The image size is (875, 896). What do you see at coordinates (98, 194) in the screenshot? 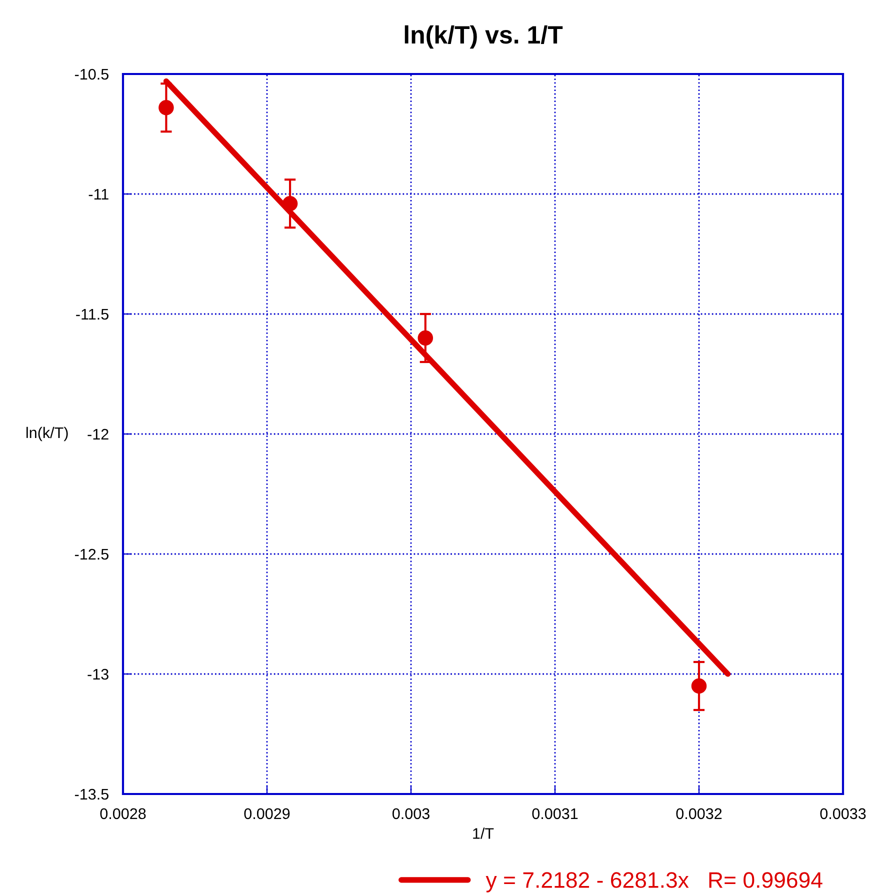
I see `y-tick-label: -11` at bounding box center [98, 194].